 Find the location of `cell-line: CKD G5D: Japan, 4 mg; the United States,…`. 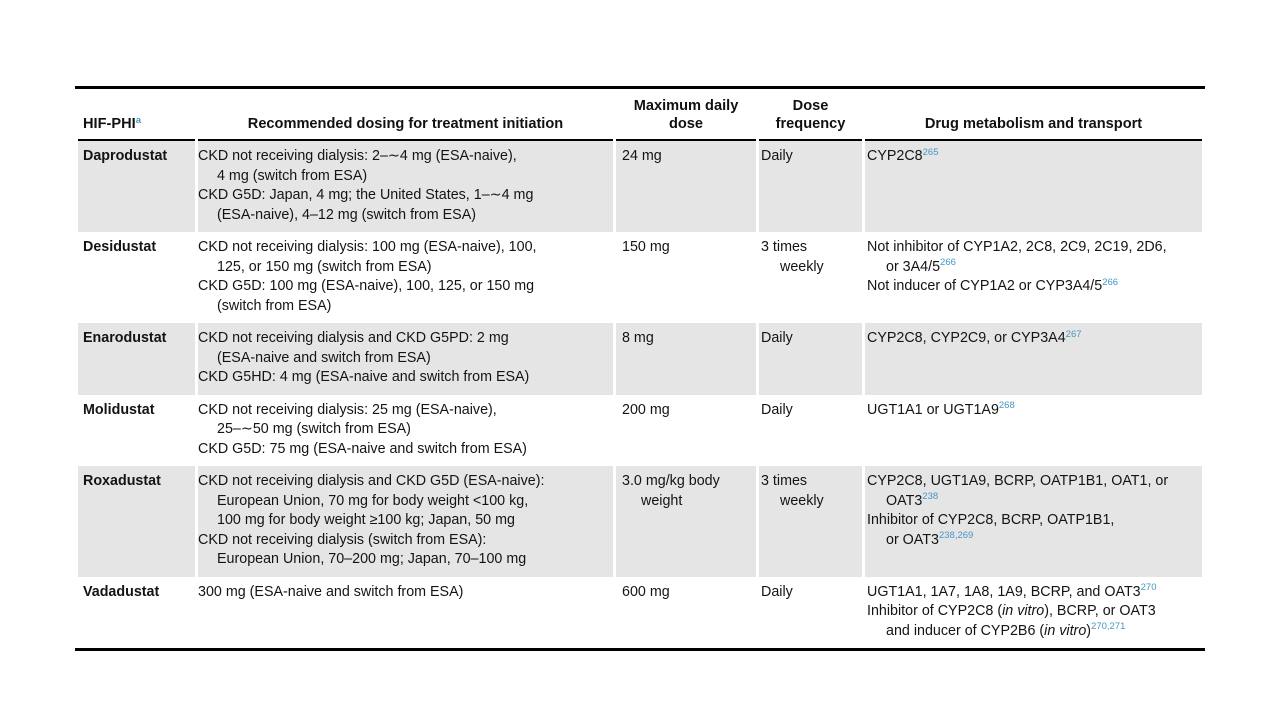

cell-line: CKD G5D: Japan, 4 mg; the United States,… is located at coordinates (405, 196).